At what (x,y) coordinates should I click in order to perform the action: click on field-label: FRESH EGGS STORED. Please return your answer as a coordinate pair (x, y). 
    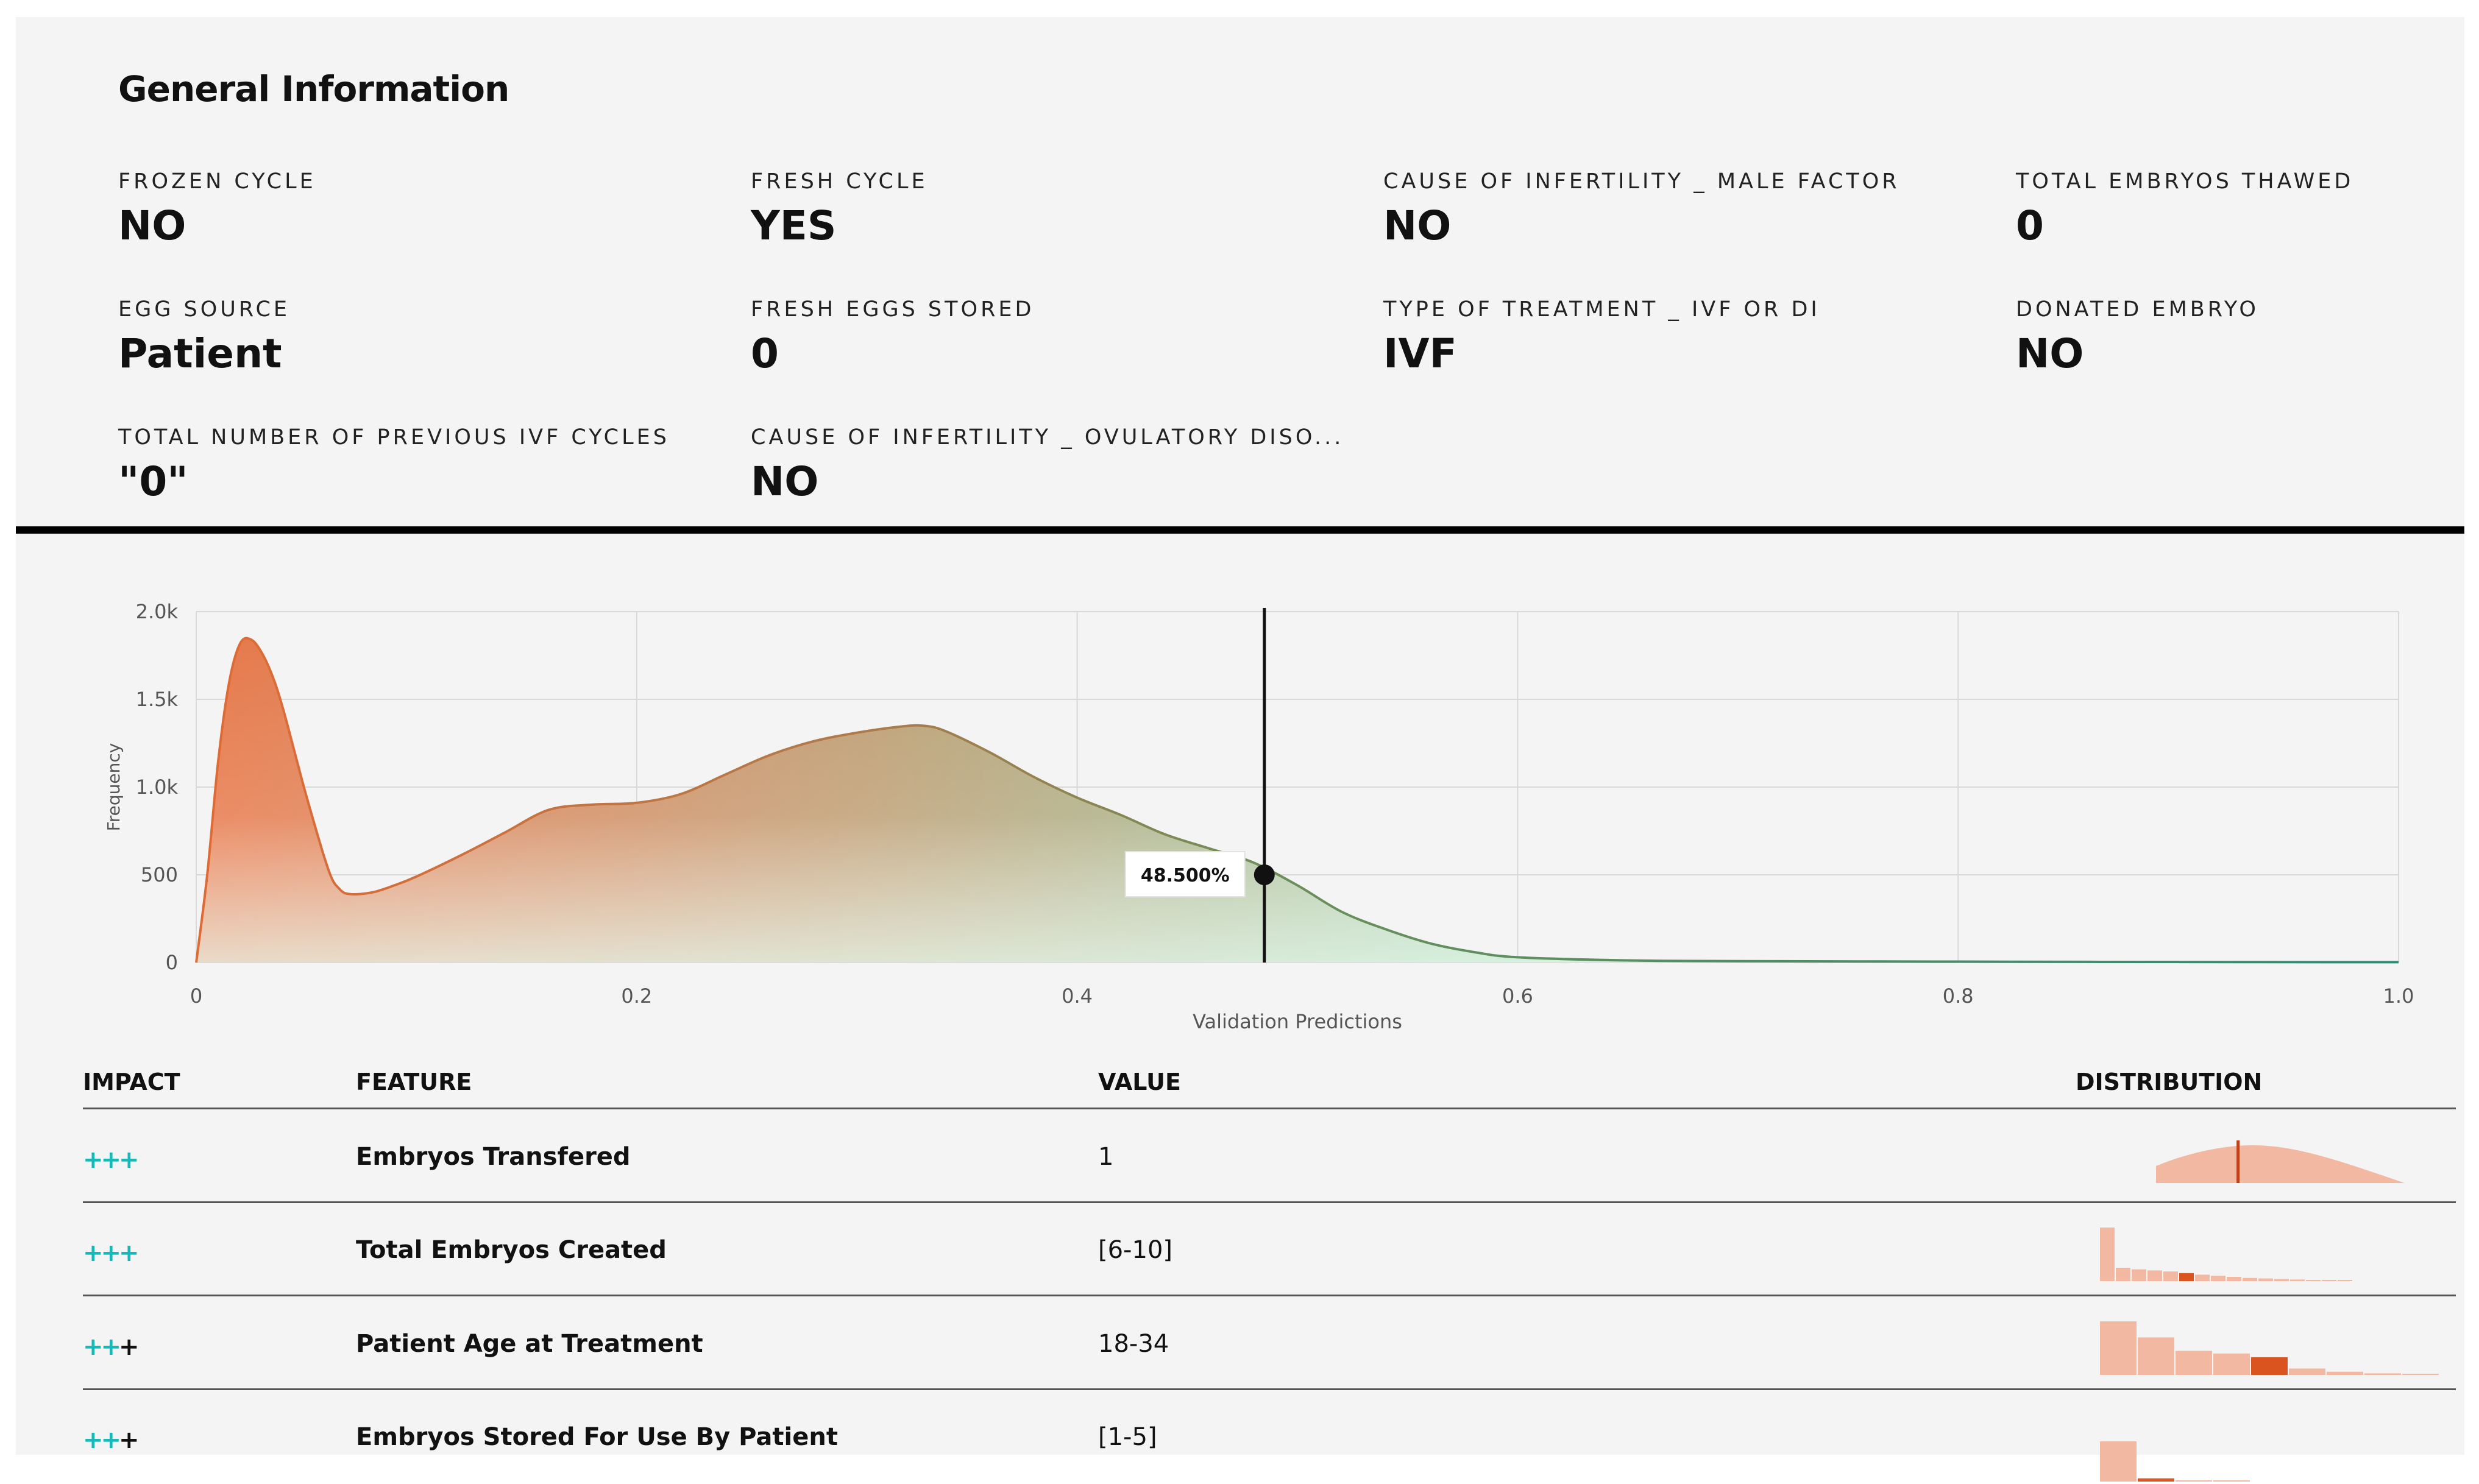
    Looking at the image, I should click on (893, 309).